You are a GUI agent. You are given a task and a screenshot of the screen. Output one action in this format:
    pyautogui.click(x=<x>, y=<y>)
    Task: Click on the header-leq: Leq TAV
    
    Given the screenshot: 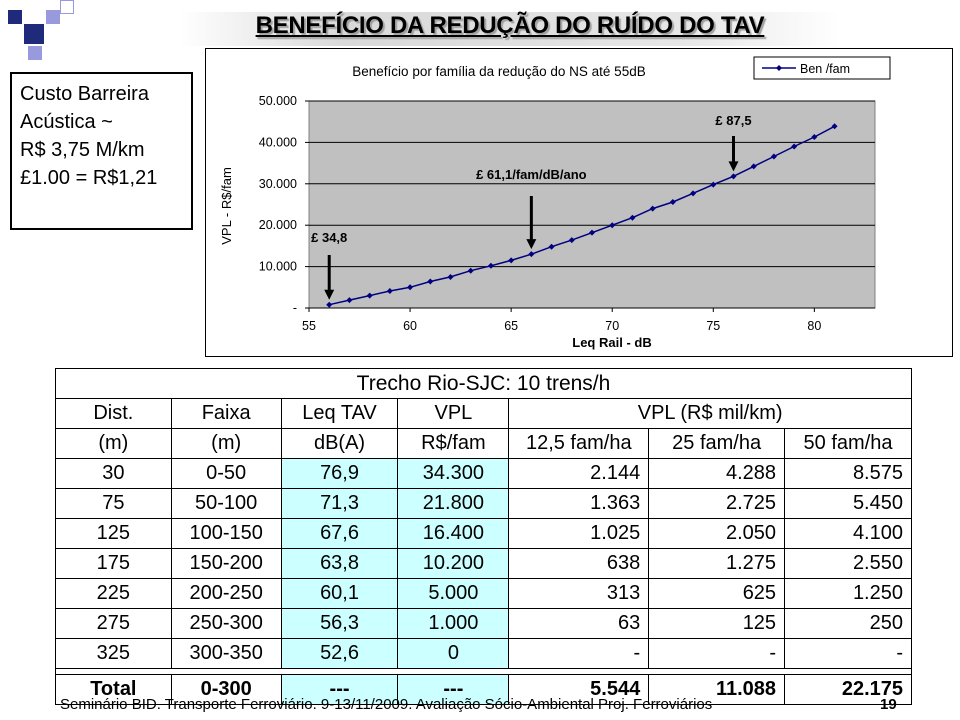 What is the action you would take?
    pyautogui.click(x=339, y=413)
    